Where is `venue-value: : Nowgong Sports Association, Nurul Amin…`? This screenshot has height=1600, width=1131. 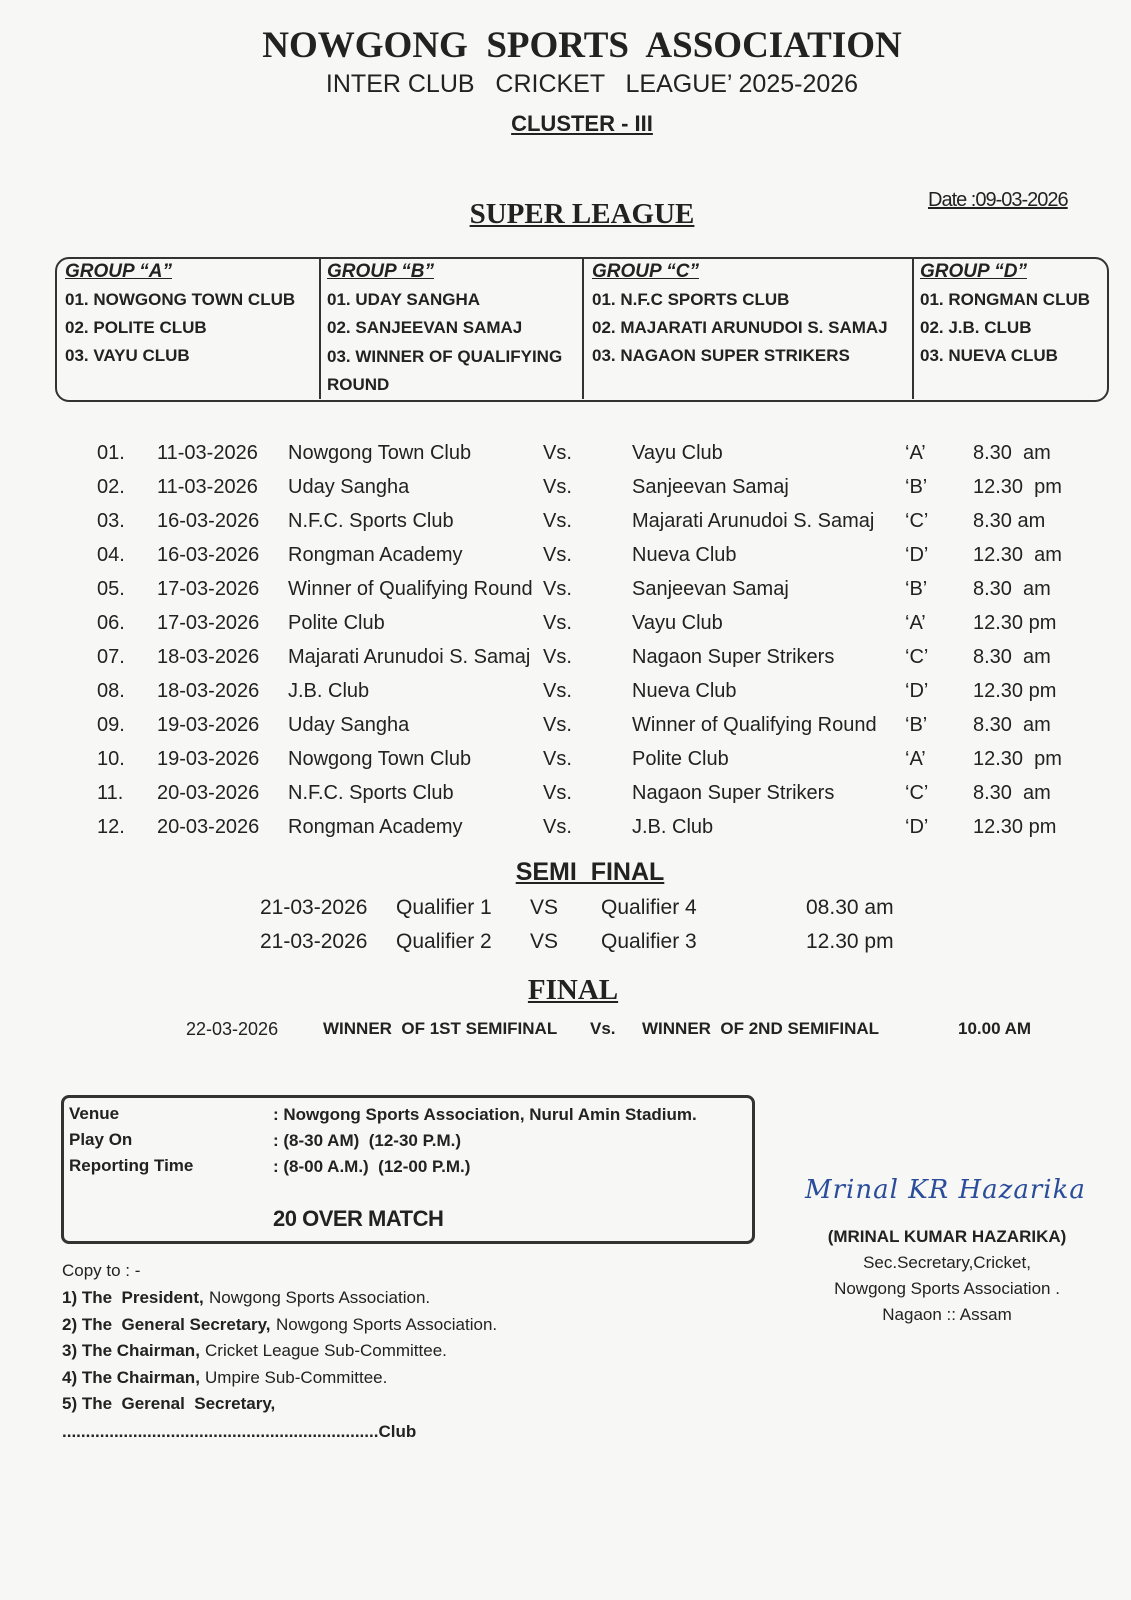
venue-value: : Nowgong Sports Association, Nurul Amin… is located at coordinates (485, 1114).